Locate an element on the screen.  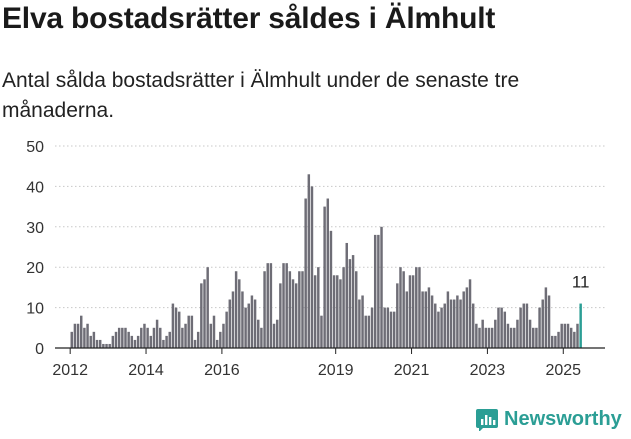
x-axis: 2012 2014 2016 2019 2021 2023 2025 is located at coordinates (328, 363).